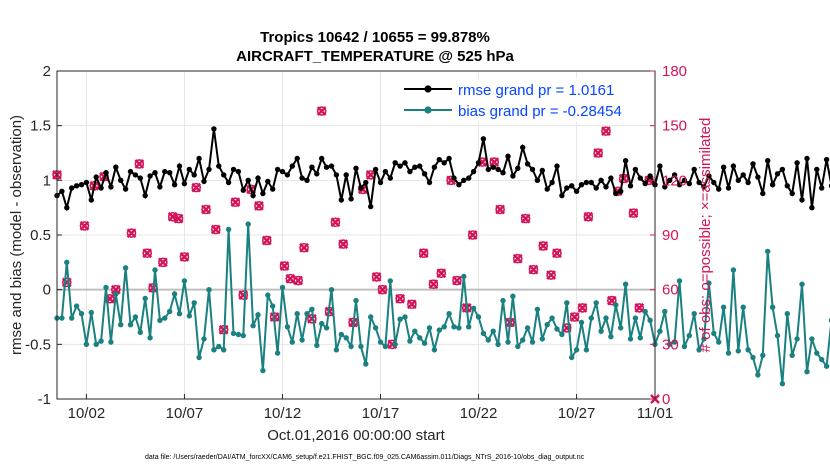 This screenshot has height=470, width=830. What do you see at coordinates (43, 235) in the screenshot?
I see `y-axis-ticks: -1 -0.5 0 0.5 1 1.5 2` at bounding box center [43, 235].